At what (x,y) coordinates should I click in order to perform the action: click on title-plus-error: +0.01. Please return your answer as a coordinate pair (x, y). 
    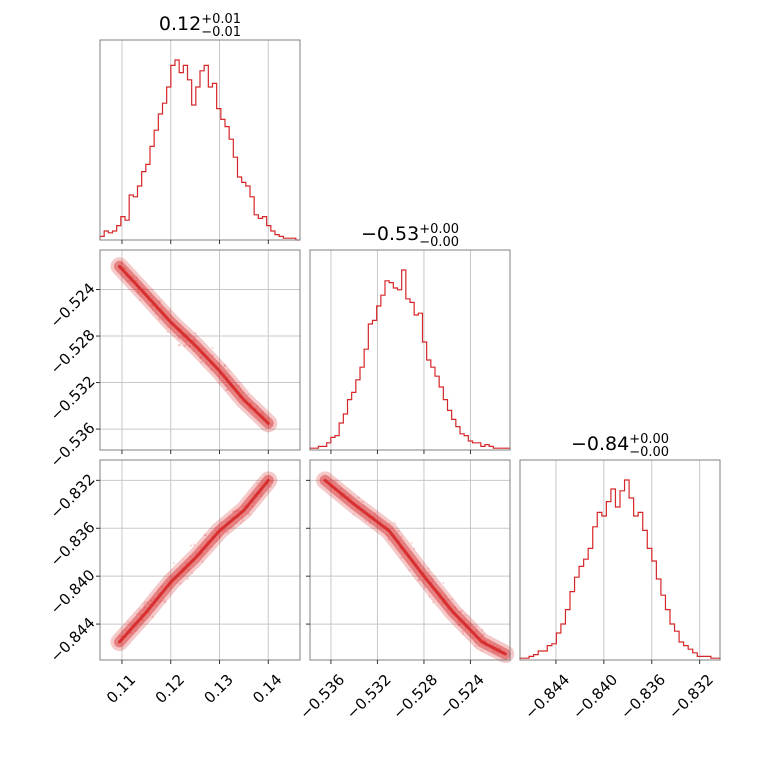
    Looking at the image, I should click on (221, 19).